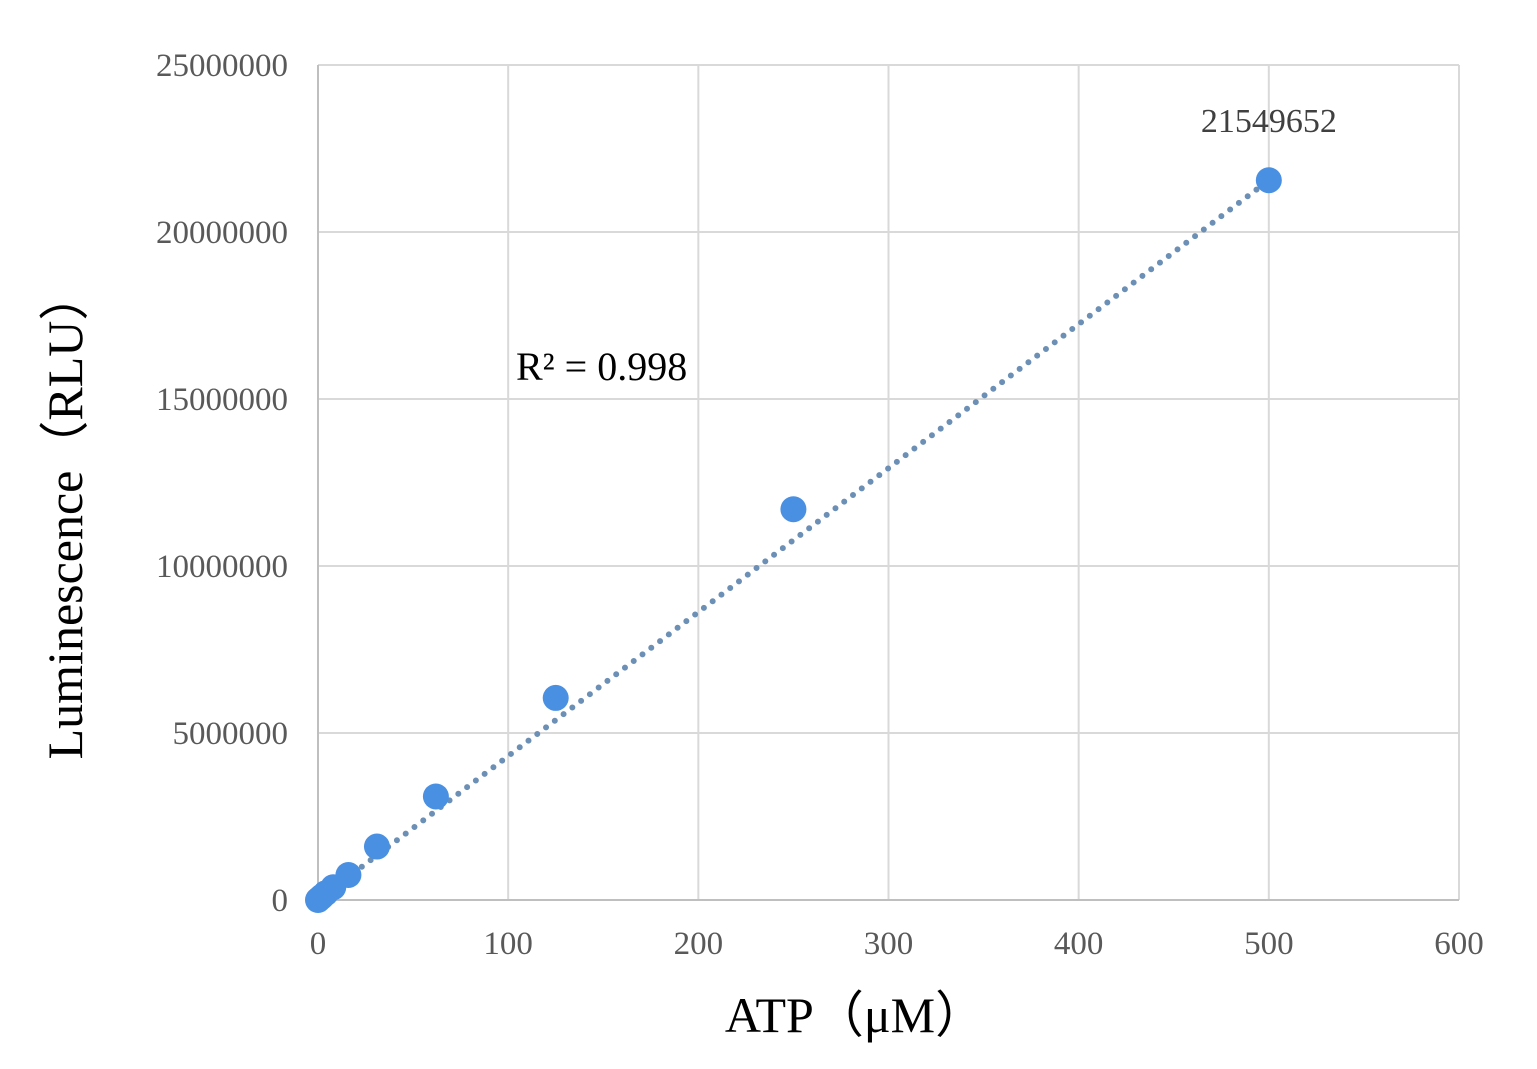  I want to click on y-tick-label-4: 20000000, so click(222, 233).